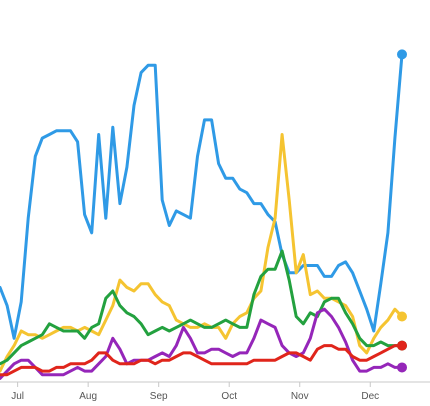 The image size is (430, 406). Describe the element at coordinates (402, 211) in the screenshot. I see `series-end-points` at that location.